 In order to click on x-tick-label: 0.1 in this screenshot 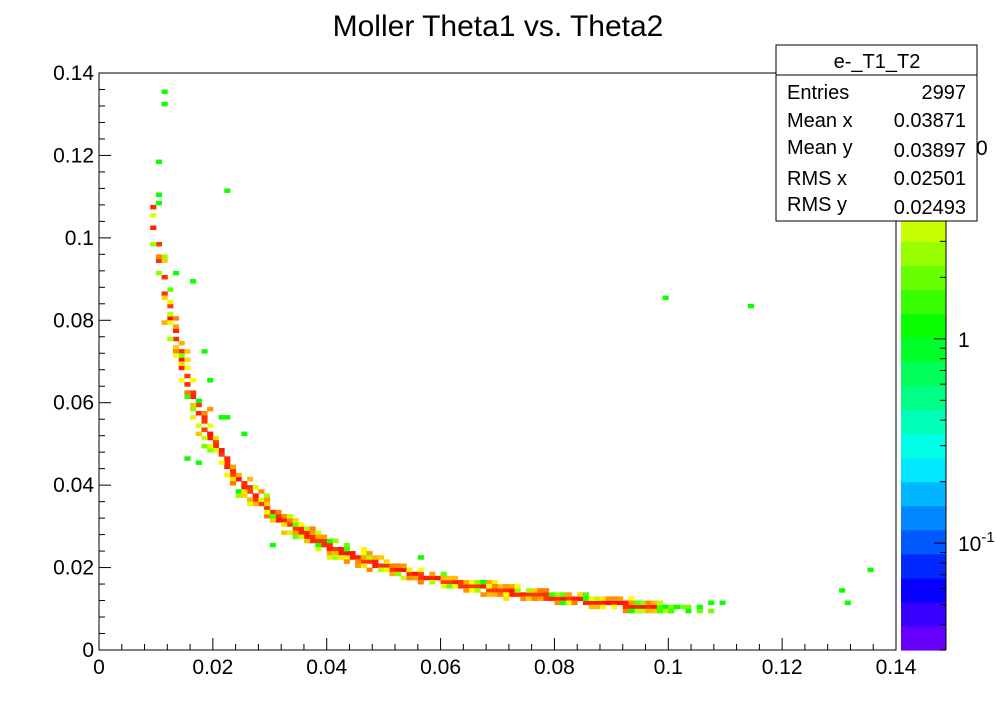, I will do `click(668, 667)`.